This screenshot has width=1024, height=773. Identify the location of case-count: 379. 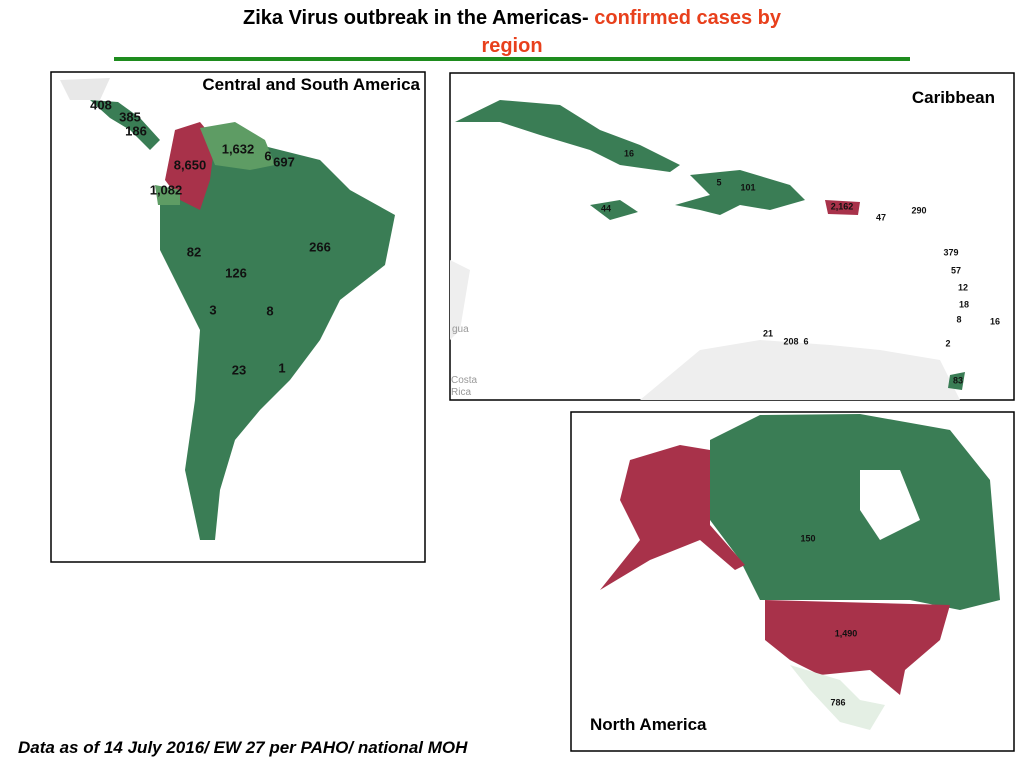
(950, 252).